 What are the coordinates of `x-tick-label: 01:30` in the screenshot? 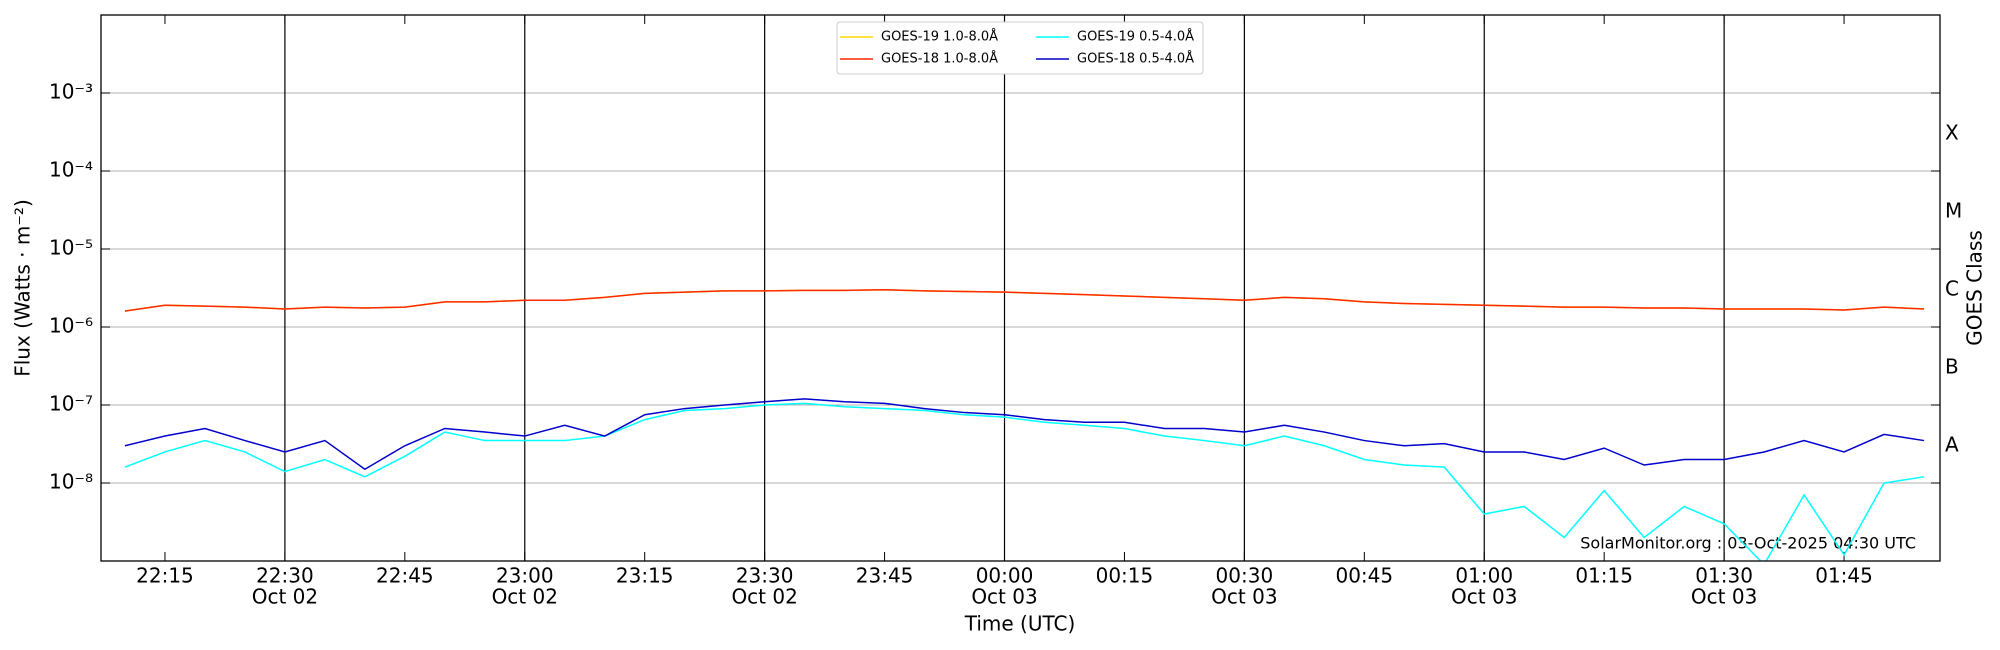 It's located at (1724, 576).